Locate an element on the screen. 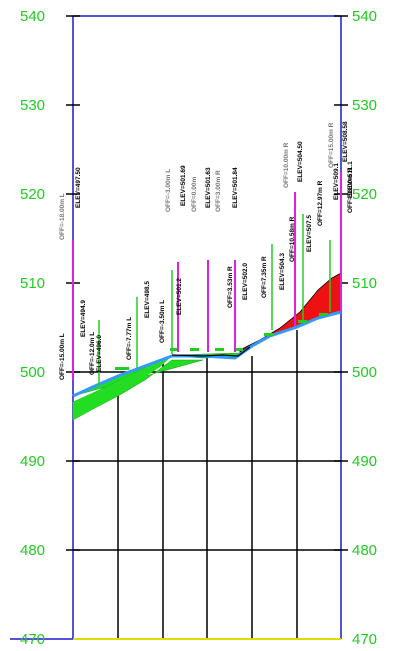  elevation-label-left: 480 is located at coordinates (32, 550).